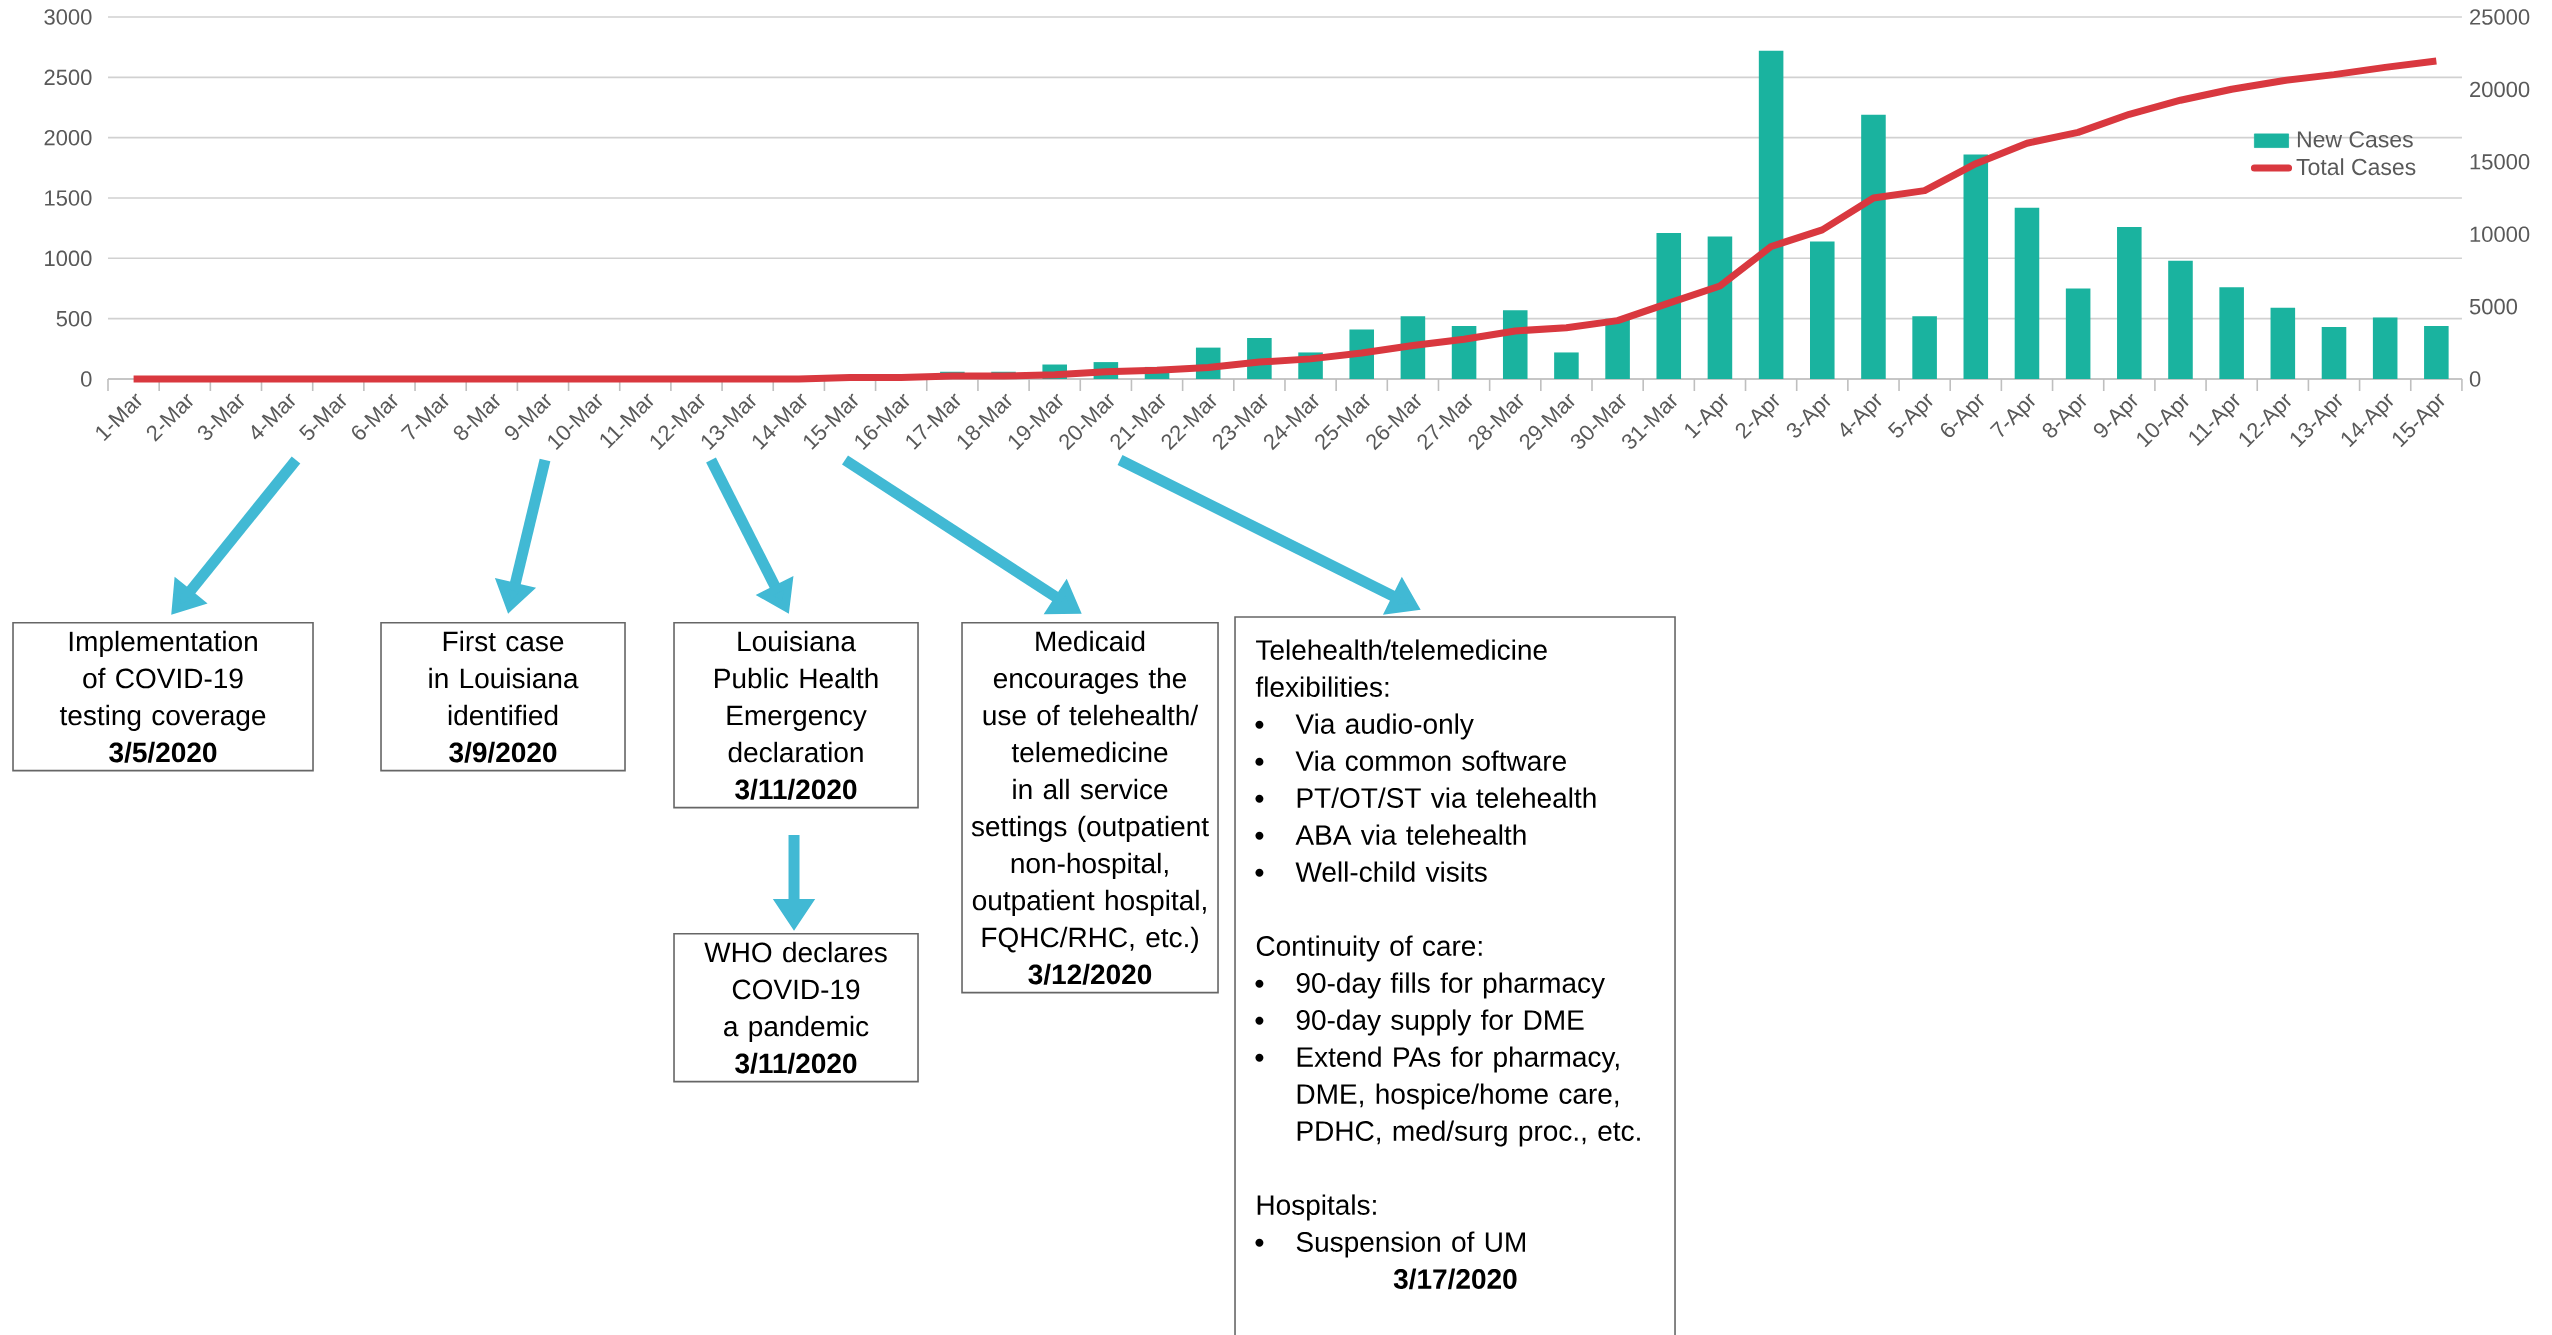  Describe the element at coordinates (2500, 162) in the screenshot. I see `y2-tick-label: 15000` at that location.